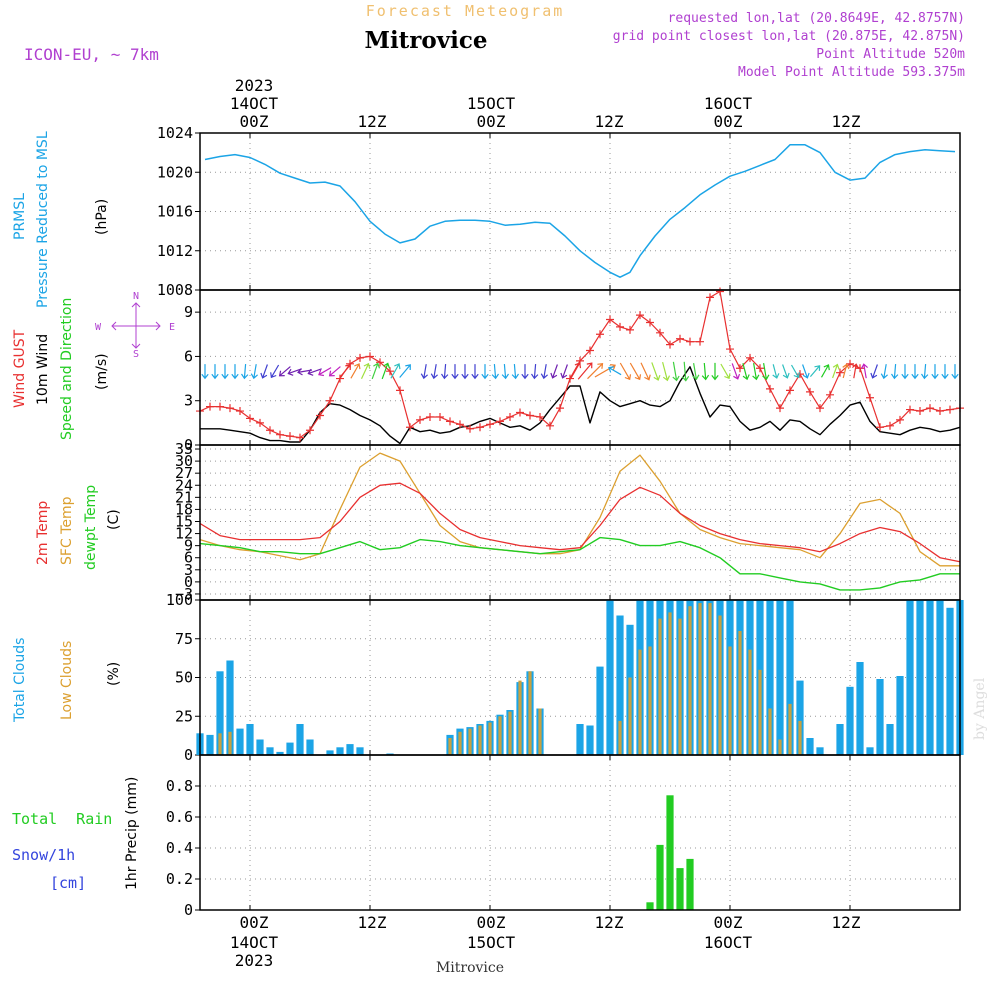  I want to click on precip-ytick-label: 0.8, so click(179, 786).